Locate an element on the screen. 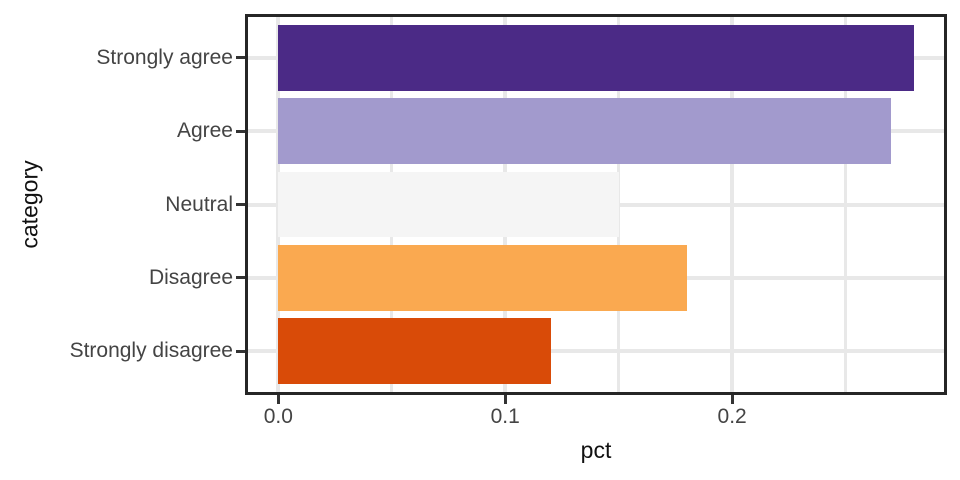 The image size is (960, 480). panel-border-bottom is located at coordinates (596, 393).